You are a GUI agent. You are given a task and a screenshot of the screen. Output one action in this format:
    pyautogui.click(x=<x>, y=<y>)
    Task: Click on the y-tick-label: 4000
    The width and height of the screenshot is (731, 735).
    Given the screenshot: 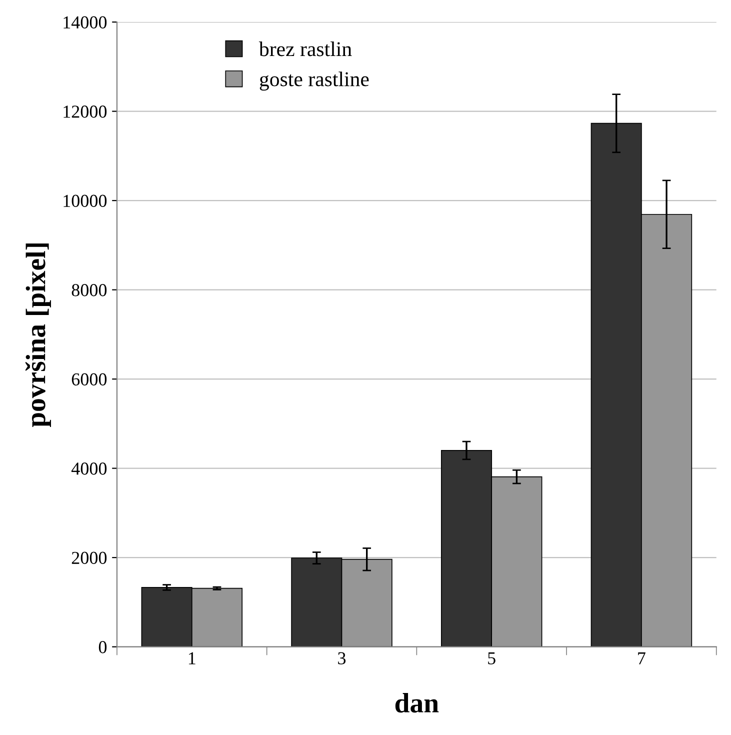 What is the action you would take?
    pyautogui.click(x=89, y=468)
    